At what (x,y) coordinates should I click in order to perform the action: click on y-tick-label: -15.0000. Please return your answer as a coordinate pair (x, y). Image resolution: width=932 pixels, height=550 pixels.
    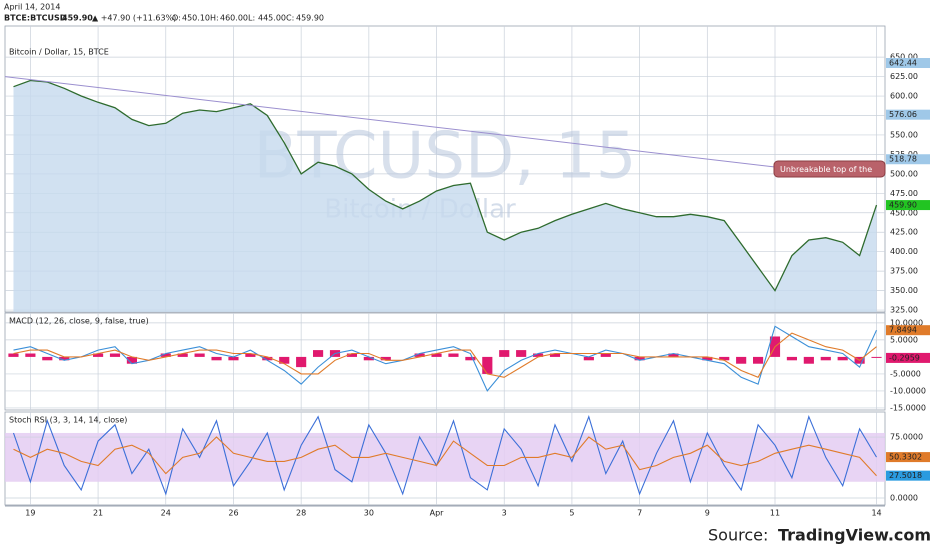
    Looking at the image, I should click on (908, 407).